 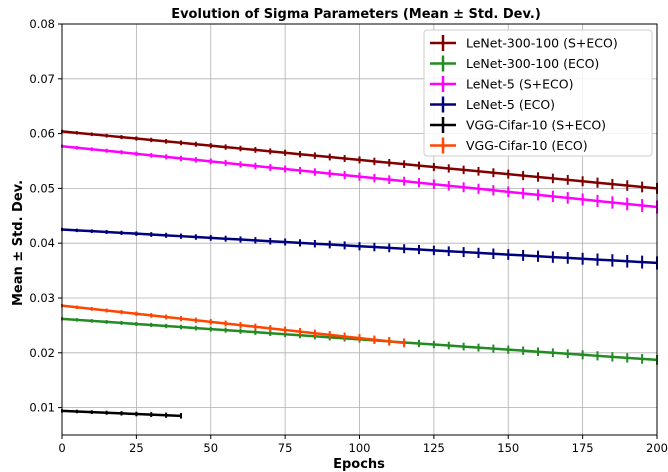 I want to click on x-tick-label: 25, so click(x=136, y=448).